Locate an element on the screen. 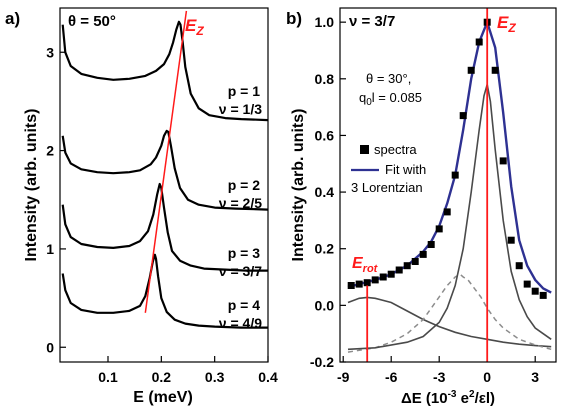 Image resolution: width=561 pixels, height=412 pixels. legend-spectra-label: spectra is located at coordinates (395, 149).